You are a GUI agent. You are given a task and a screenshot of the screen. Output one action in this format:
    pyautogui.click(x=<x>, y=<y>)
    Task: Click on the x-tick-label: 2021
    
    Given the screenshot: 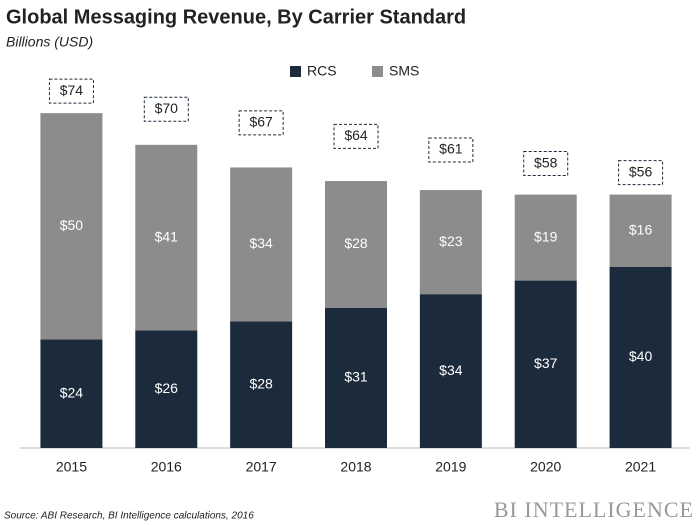 What is the action you would take?
    pyautogui.click(x=640, y=467)
    